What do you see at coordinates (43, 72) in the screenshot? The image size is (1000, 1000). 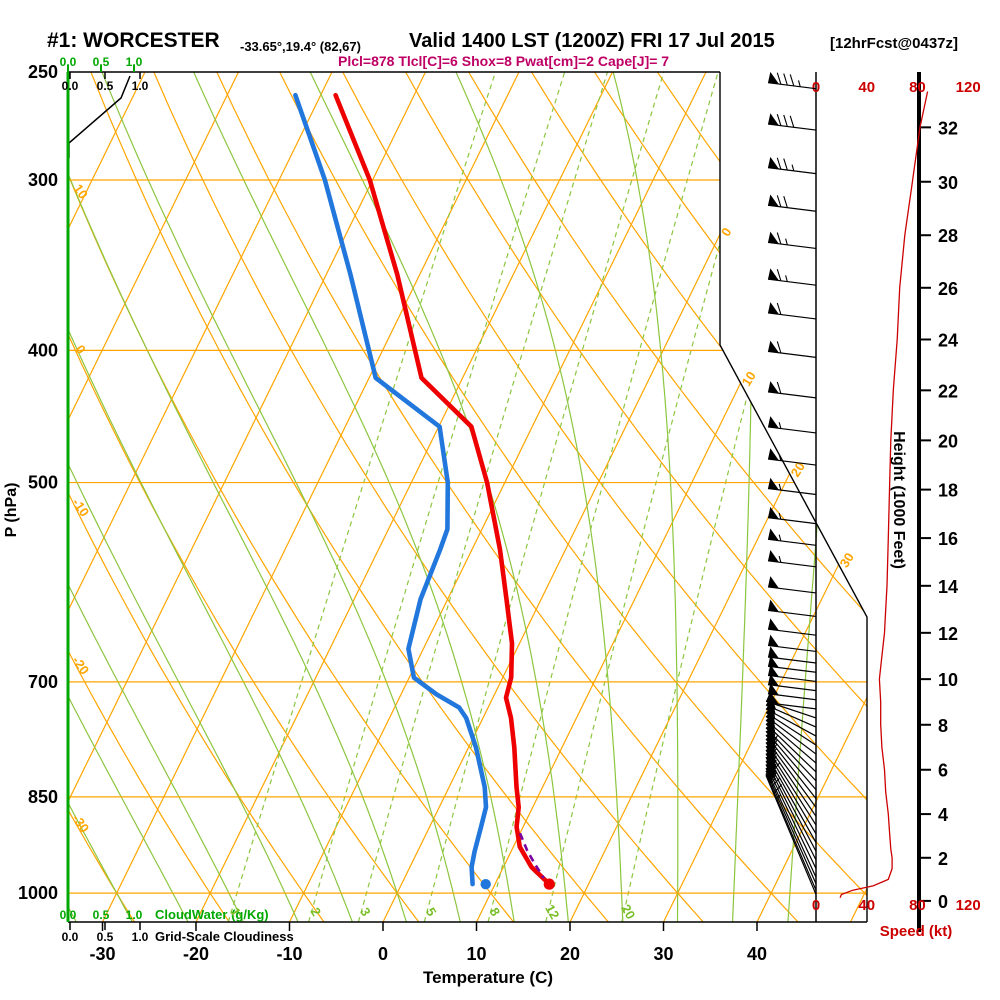 I see `pressure-tick-label: 250` at bounding box center [43, 72].